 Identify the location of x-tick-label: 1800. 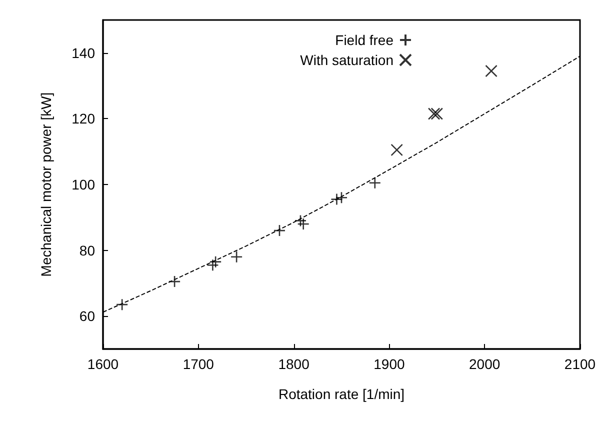
(294, 364).